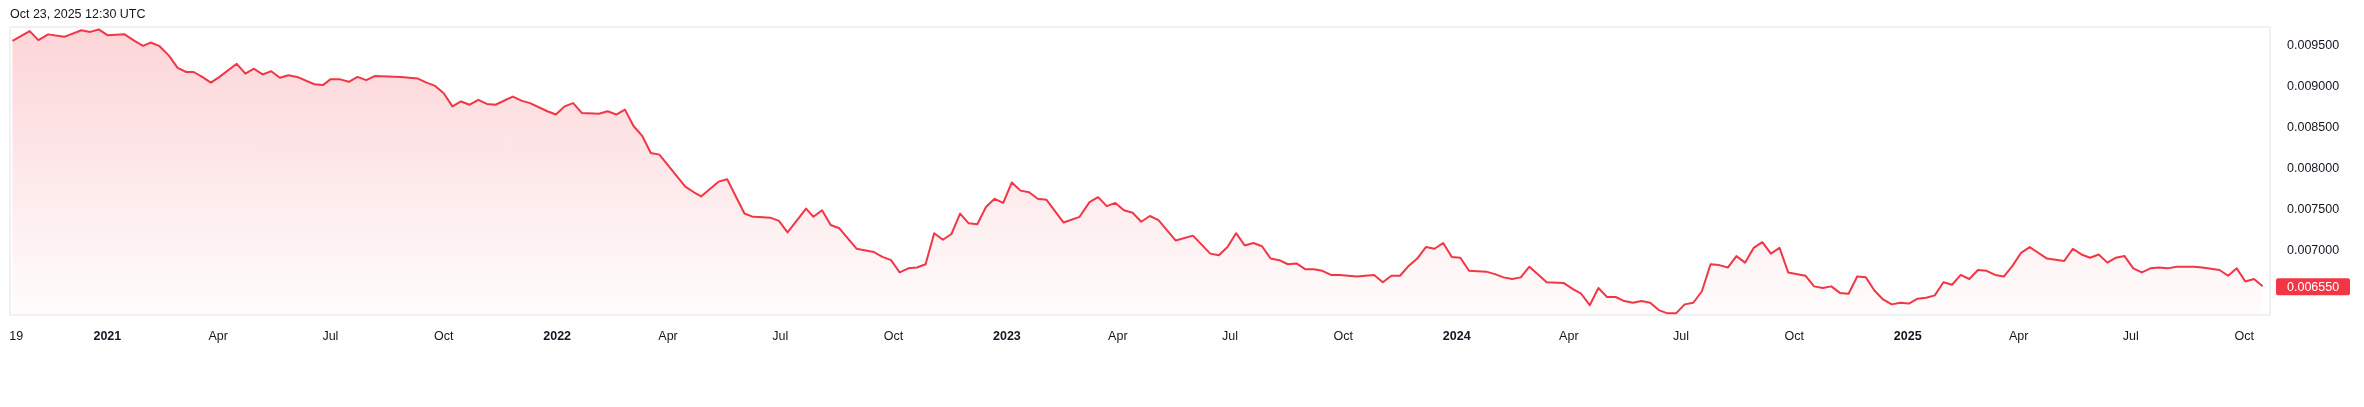 The width and height of the screenshot is (2364, 407). Describe the element at coordinates (2313, 85) in the screenshot. I see `y-tick-label: 0.009000` at that location.